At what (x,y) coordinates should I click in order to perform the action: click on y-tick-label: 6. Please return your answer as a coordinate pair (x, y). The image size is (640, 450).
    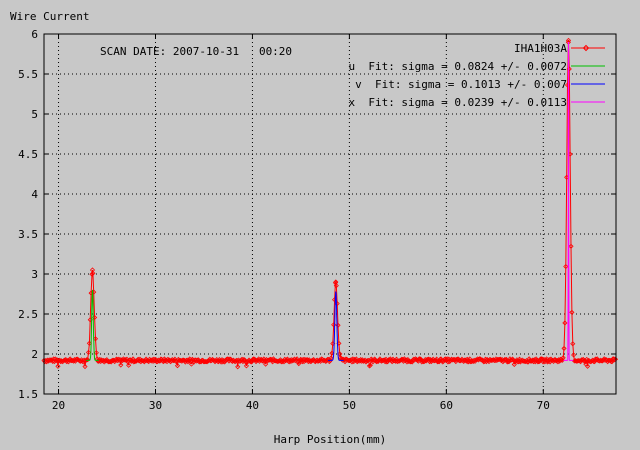
    Looking at the image, I should click on (34, 34).